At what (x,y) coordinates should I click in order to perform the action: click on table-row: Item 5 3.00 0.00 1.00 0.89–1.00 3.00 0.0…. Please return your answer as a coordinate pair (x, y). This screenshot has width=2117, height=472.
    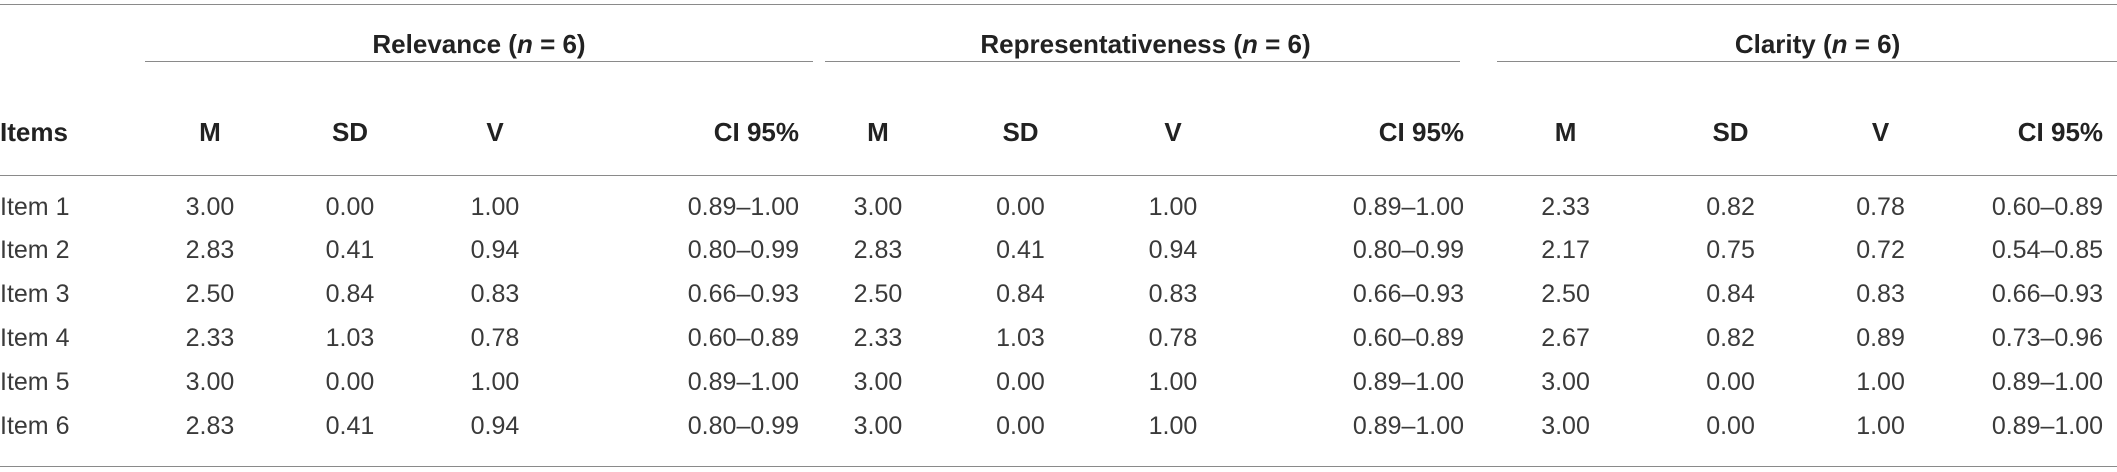
    Looking at the image, I should click on (1058, 382).